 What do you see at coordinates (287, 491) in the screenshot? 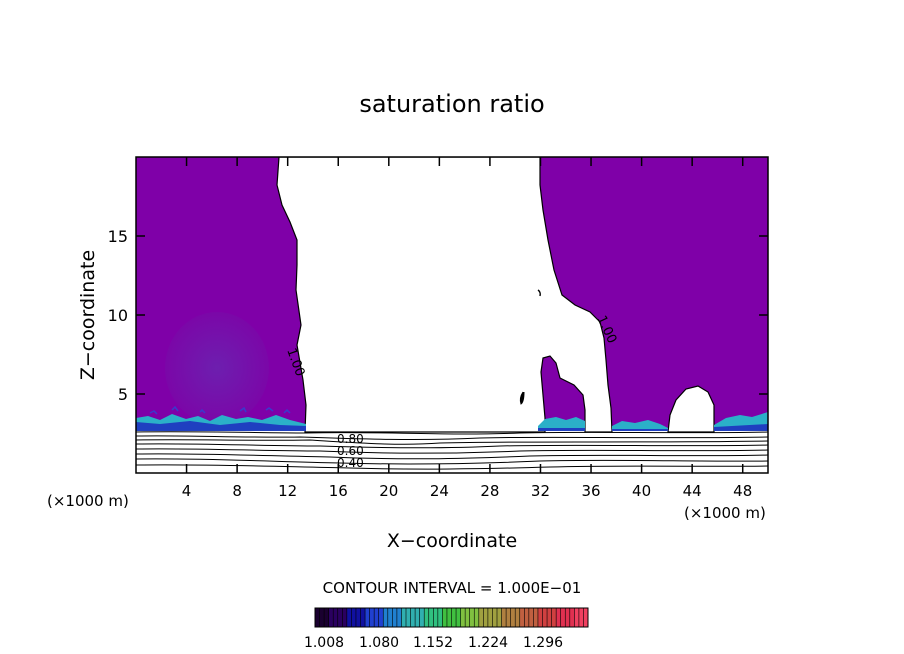
I see `x-tick-label: 12` at bounding box center [287, 491].